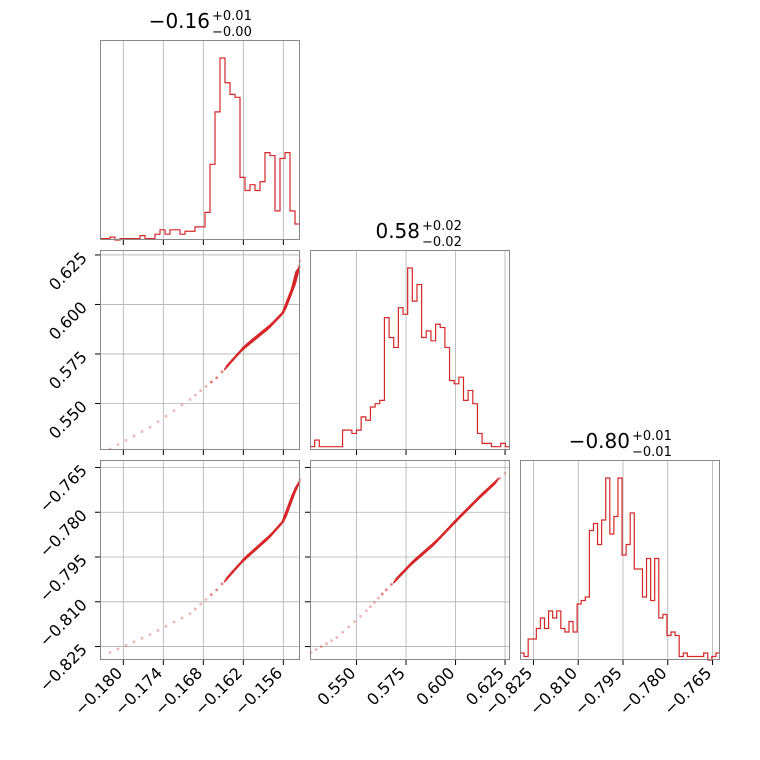  Describe the element at coordinates (179, 21) in the screenshot. I see `panel-title: −0.16` at that location.